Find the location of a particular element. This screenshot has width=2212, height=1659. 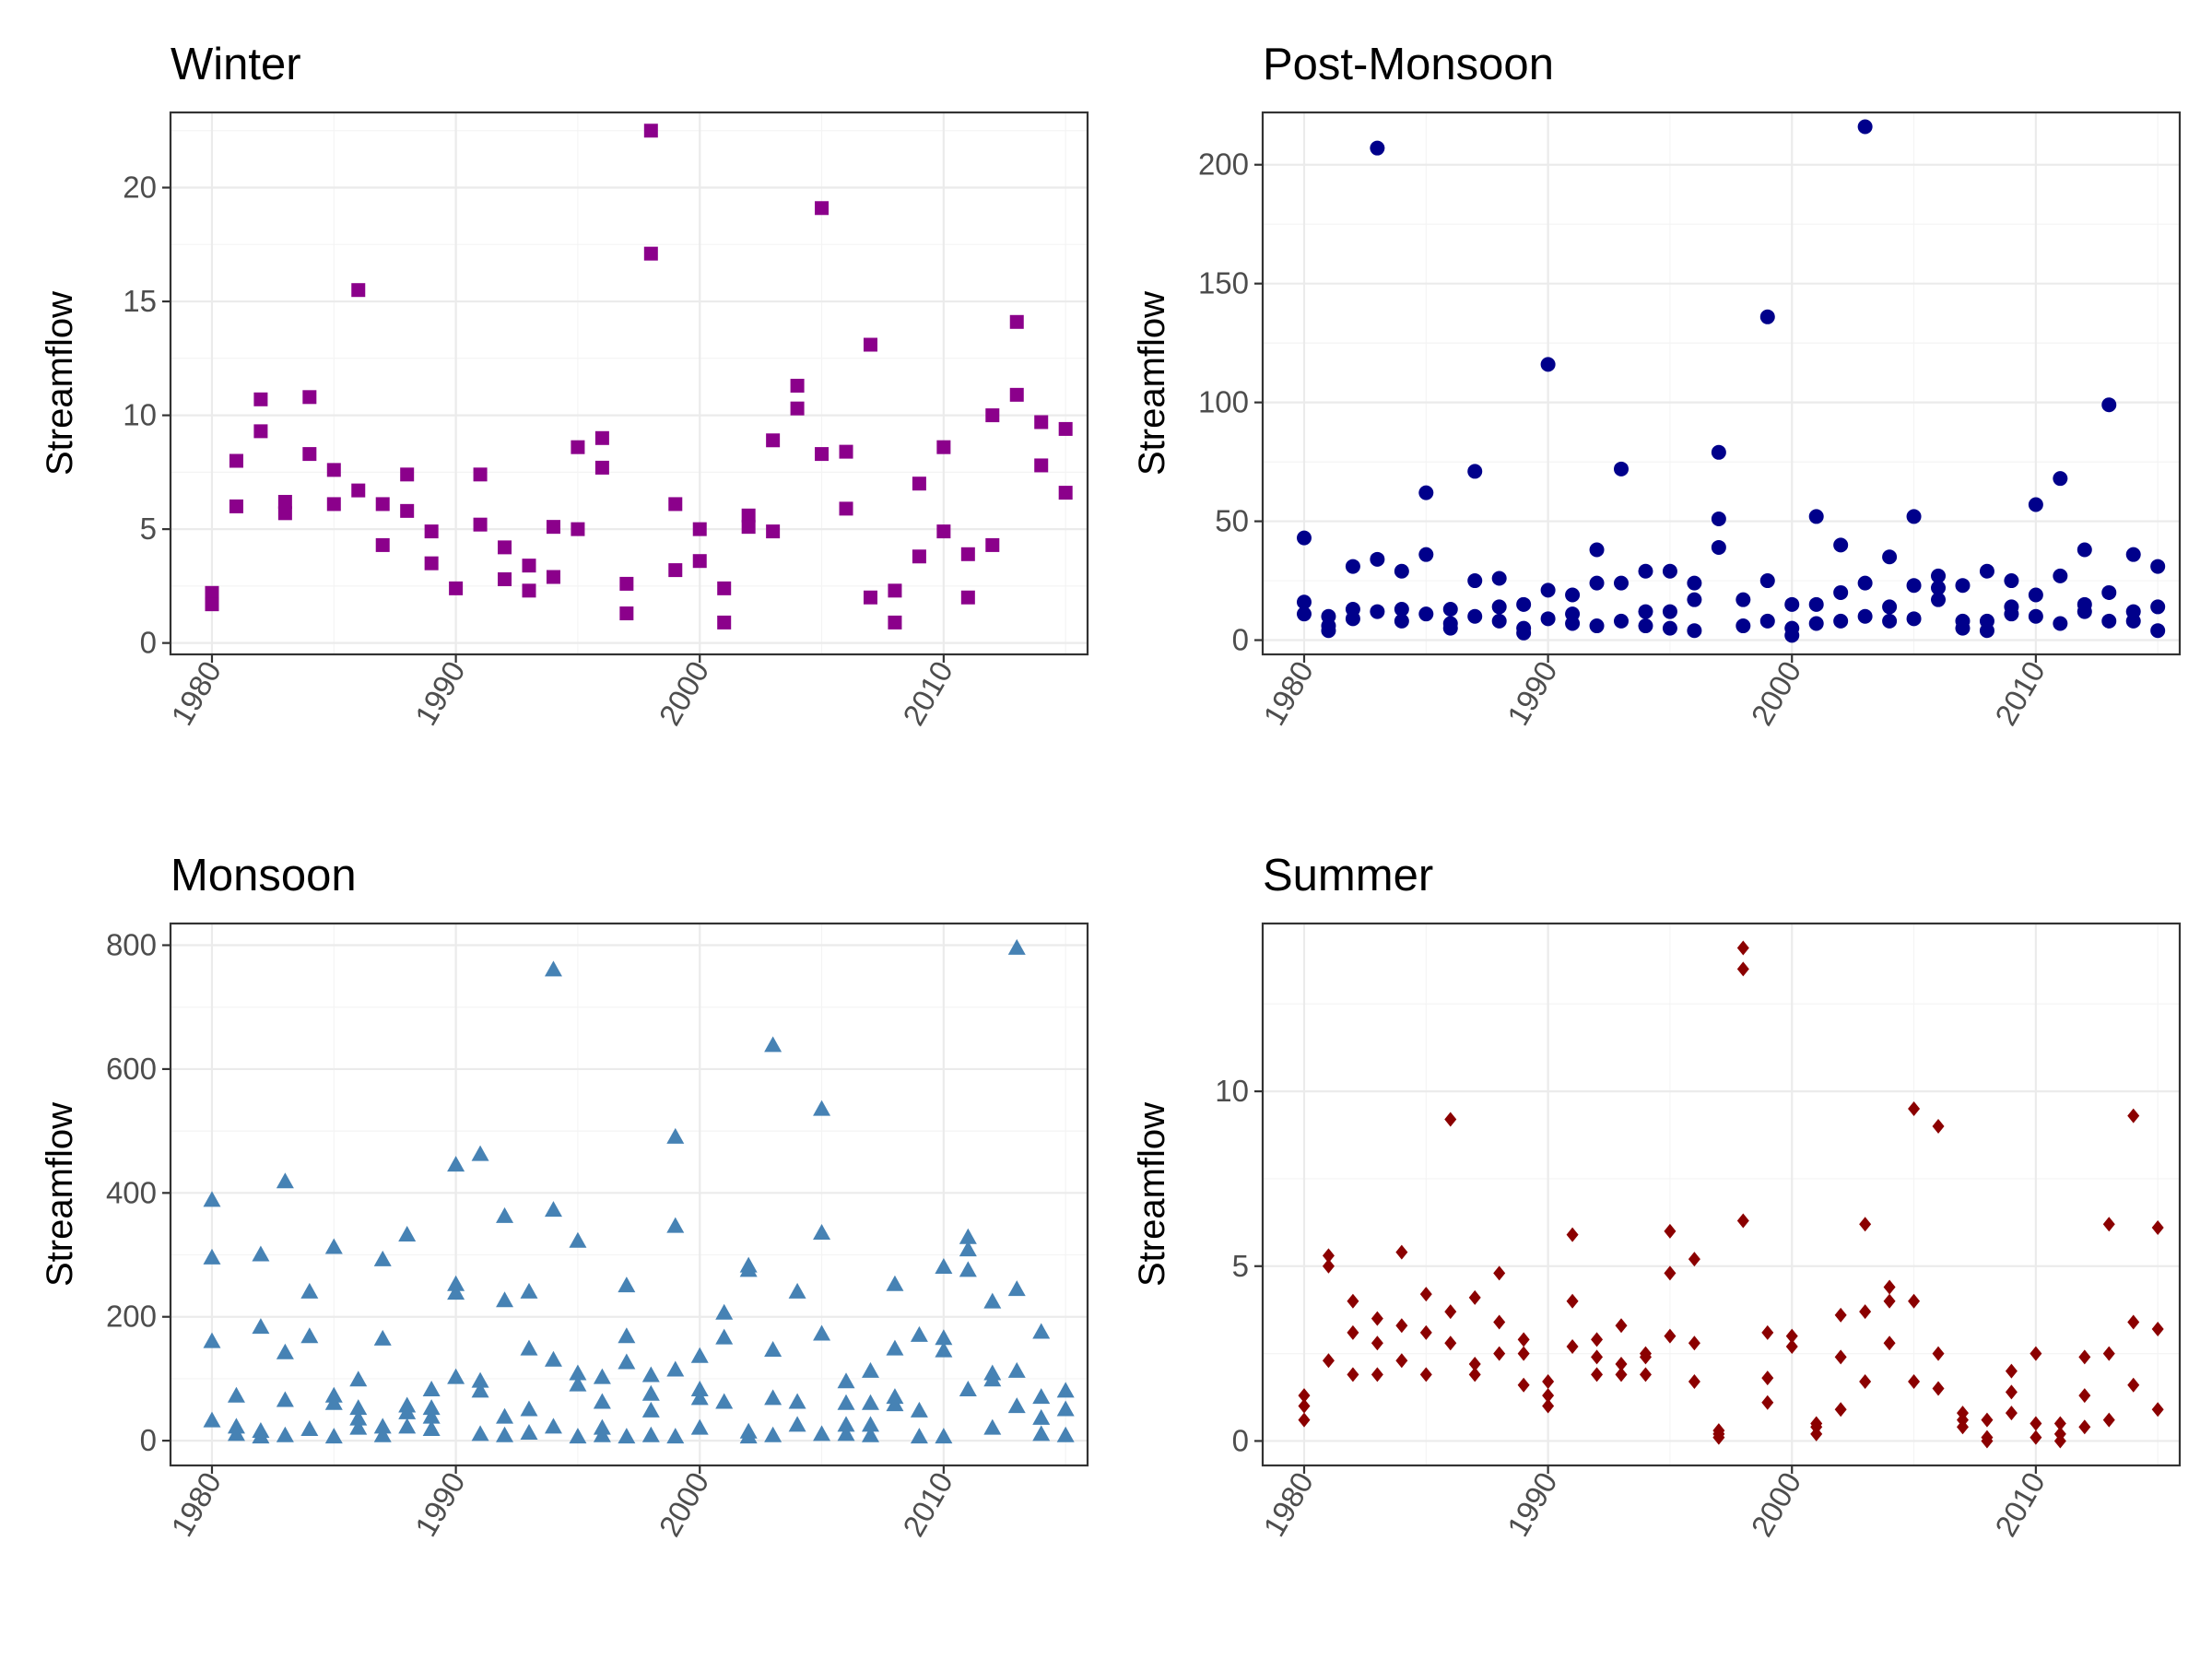

y-tick-label: 50 is located at coordinates (1232, 521).